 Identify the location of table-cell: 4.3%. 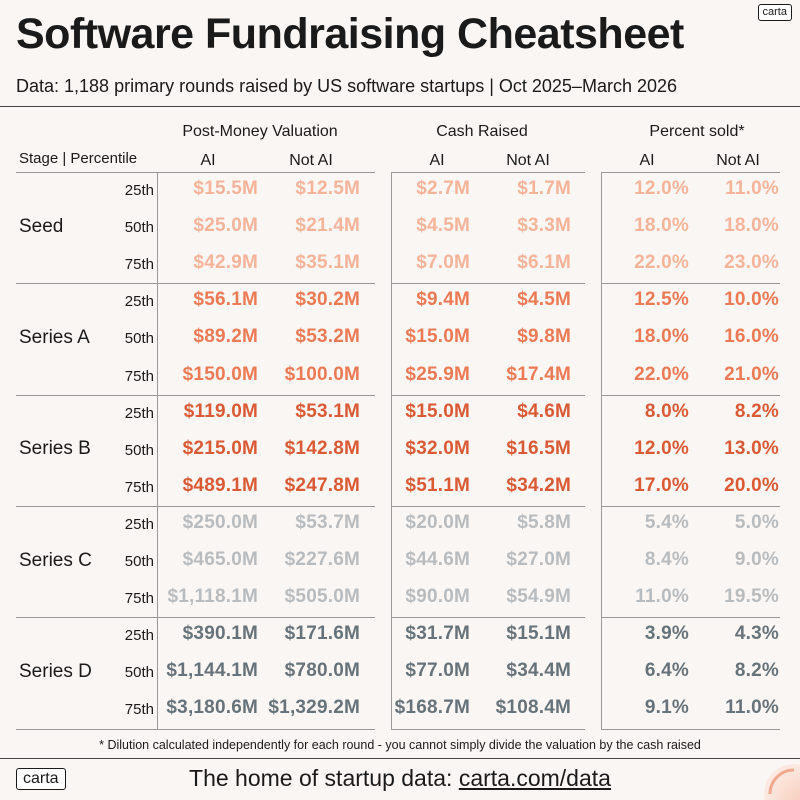
(756, 634).